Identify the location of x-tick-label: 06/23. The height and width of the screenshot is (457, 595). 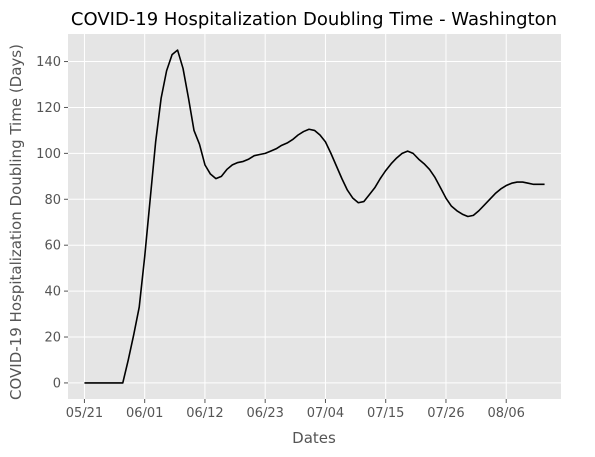
(264, 413).